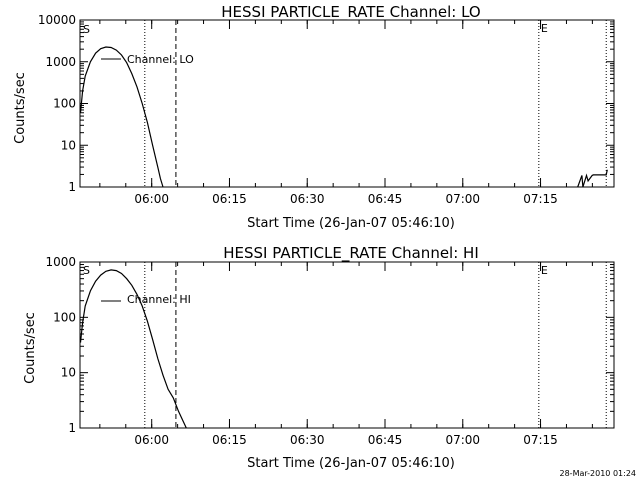 The height and width of the screenshot is (480, 640). What do you see at coordinates (598, 473) in the screenshot?
I see `render-timestamp: 28-Mar-2010 01:24` at bounding box center [598, 473].